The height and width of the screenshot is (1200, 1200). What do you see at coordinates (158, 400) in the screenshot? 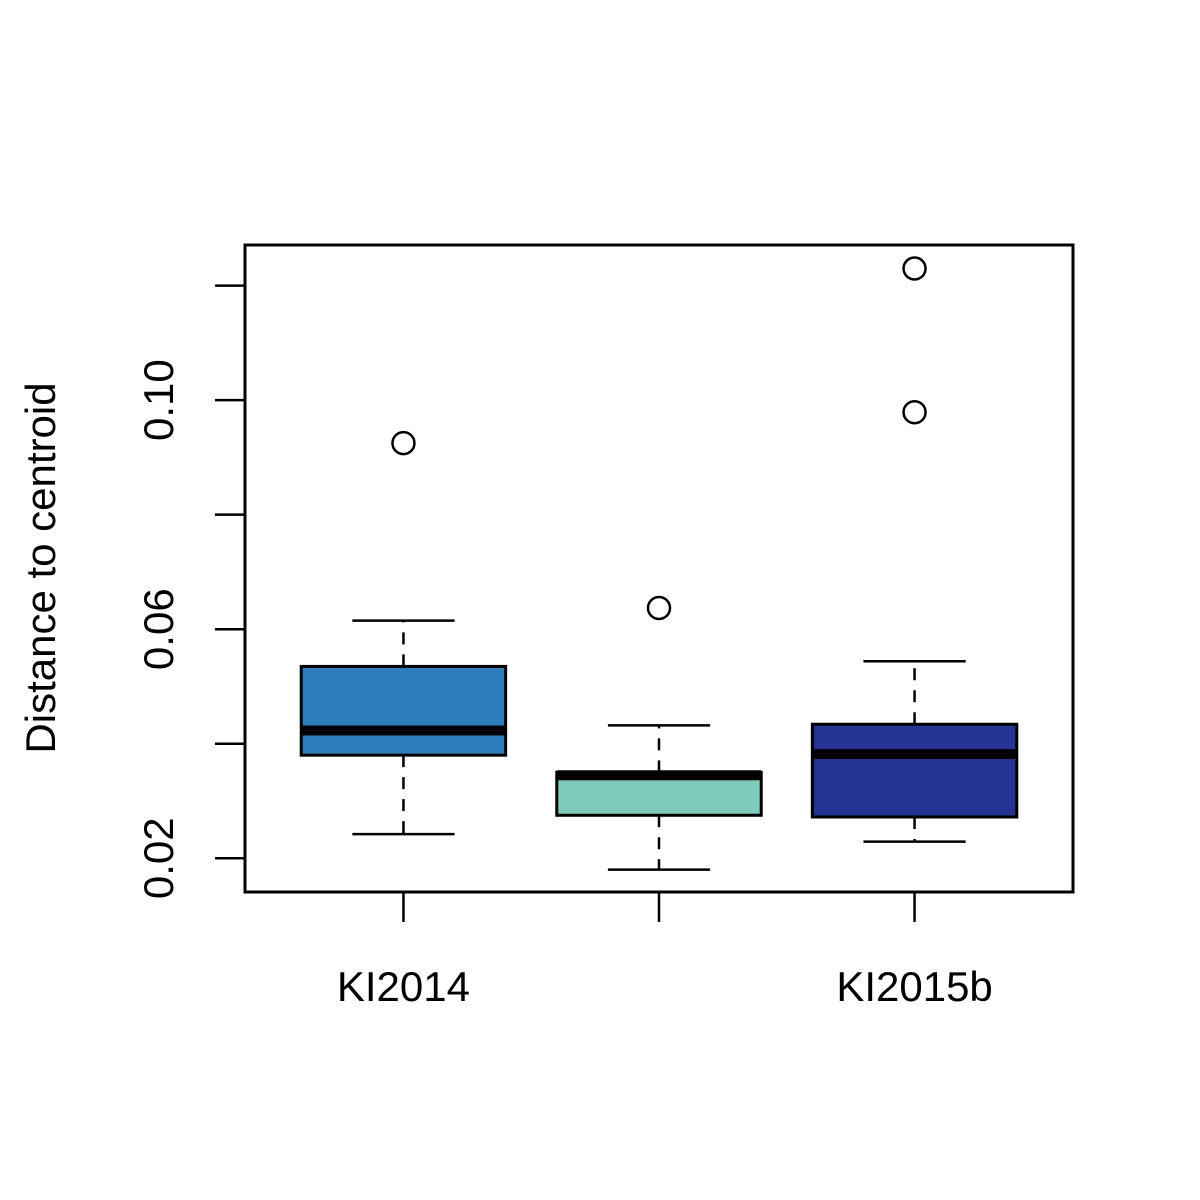
I see `y-tick-label: 0.10` at bounding box center [158, 400].